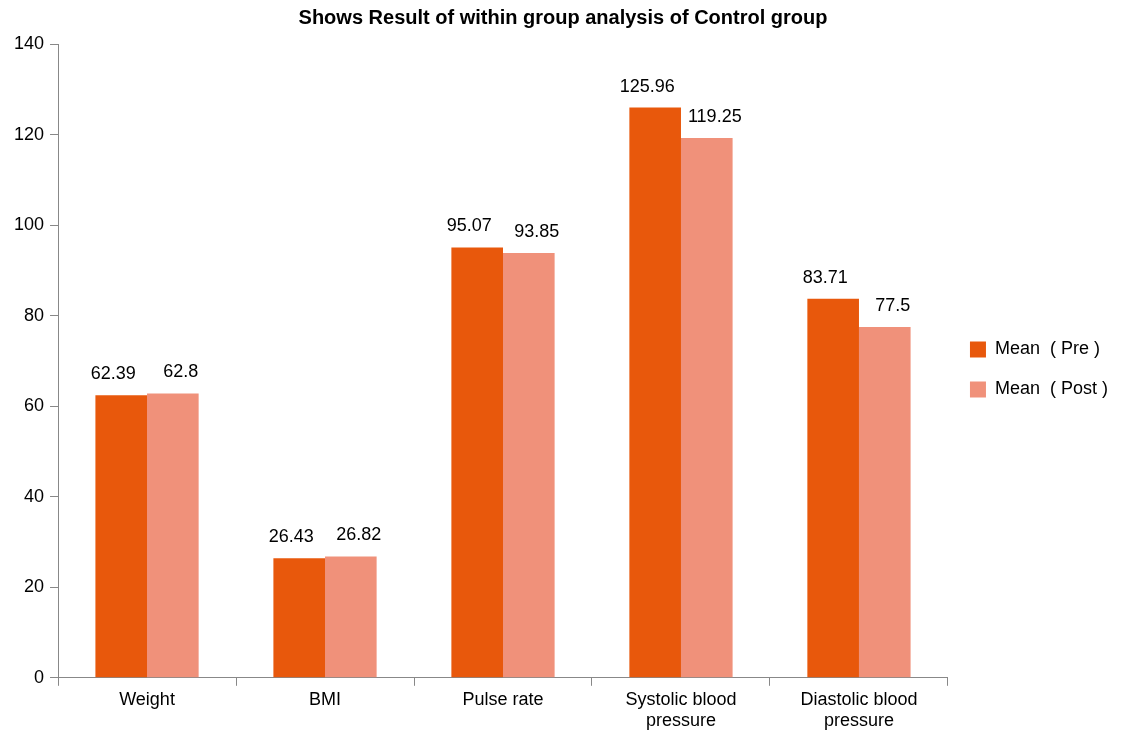  I want to click on x-tick-label: Weight, so click(147, 698).